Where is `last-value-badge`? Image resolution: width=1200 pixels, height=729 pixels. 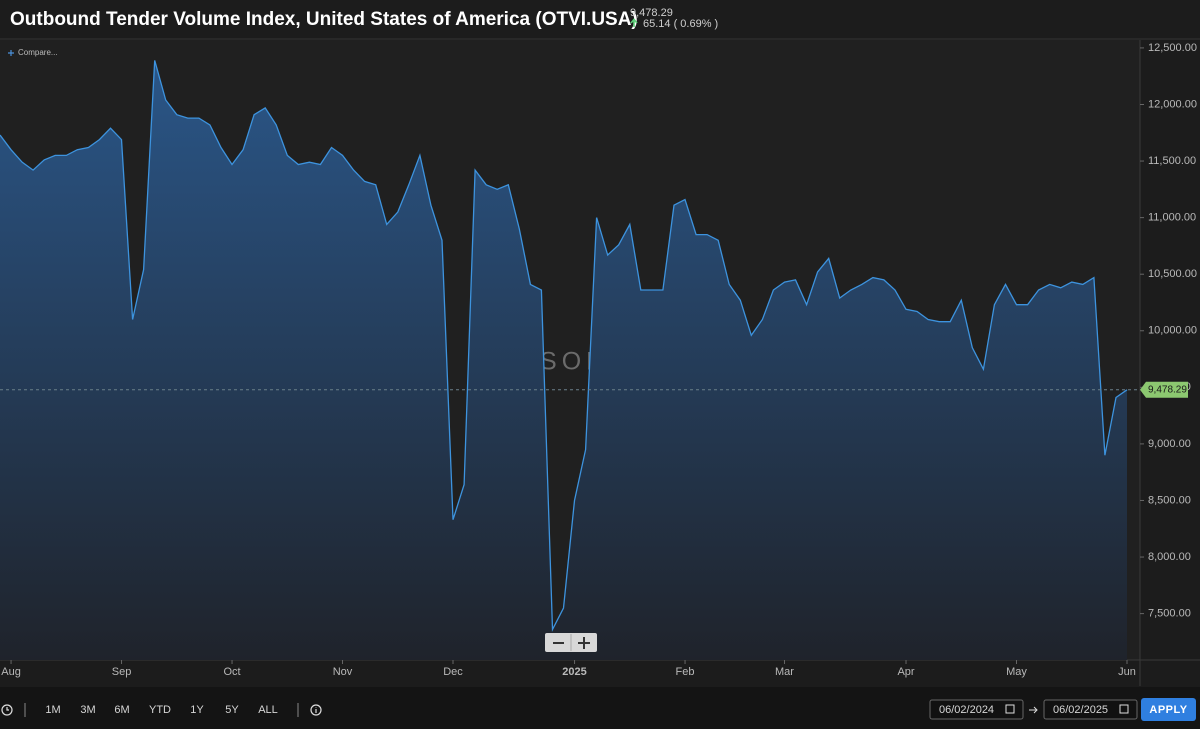 last-value-badge is located at coordinates (1164, 389).